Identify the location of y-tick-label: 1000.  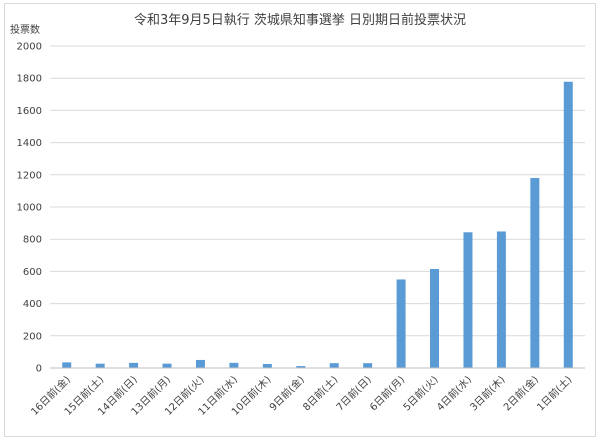
(29, 208).